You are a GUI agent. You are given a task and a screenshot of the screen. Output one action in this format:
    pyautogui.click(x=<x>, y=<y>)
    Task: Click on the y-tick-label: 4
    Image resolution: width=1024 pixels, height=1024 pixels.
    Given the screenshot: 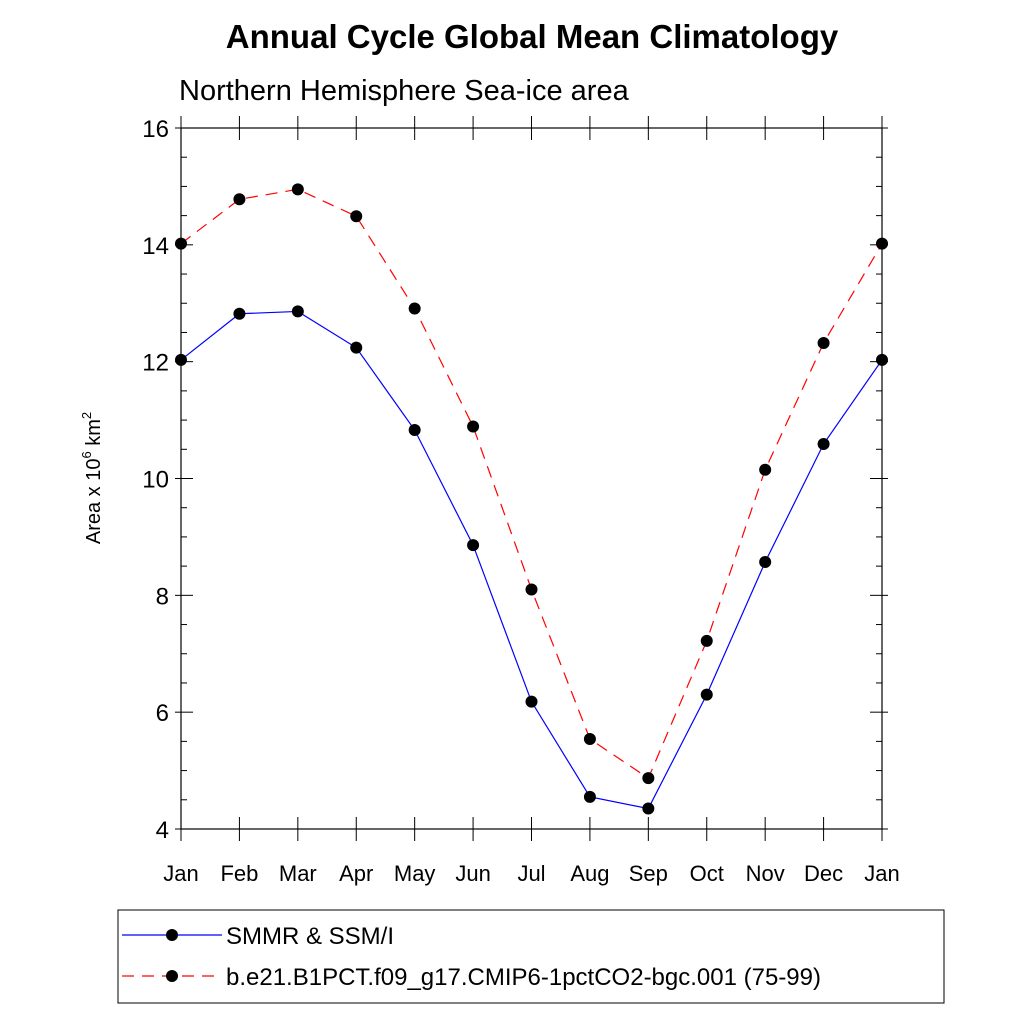 What is the action you would take?
    pyautogui.click(x=162, y=830)
    